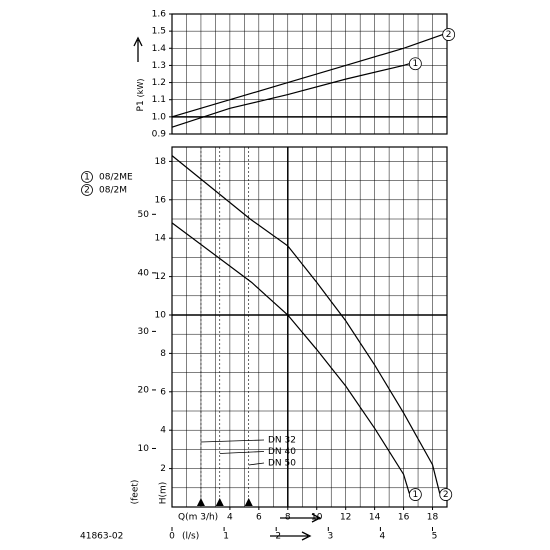 The image size is (550, 550). What do you see at coordinates (301, 518) in the screenshot?
I see `x-arrow` at bounding box center [301, 518].